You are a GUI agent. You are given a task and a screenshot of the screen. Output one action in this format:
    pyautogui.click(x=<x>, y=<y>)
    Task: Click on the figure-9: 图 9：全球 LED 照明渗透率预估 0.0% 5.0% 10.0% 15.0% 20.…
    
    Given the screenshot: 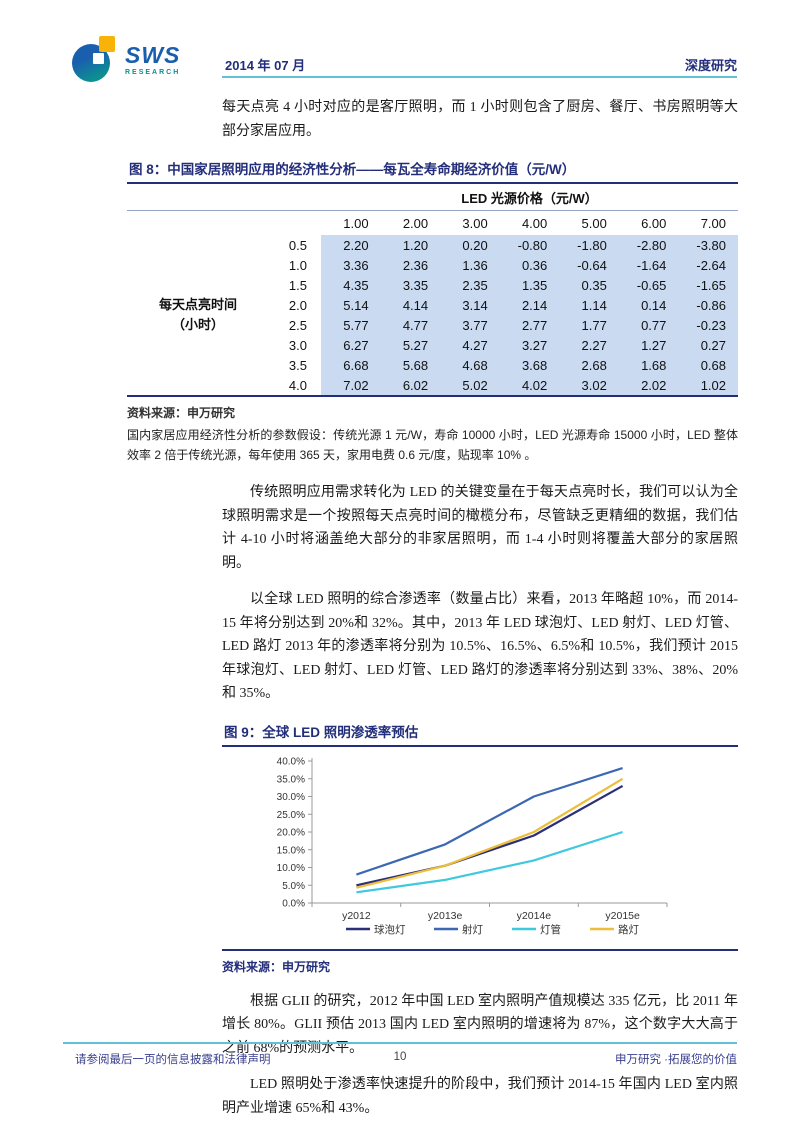 What is the action you would take?
    pyautogui.click(x=480, y=847)
    